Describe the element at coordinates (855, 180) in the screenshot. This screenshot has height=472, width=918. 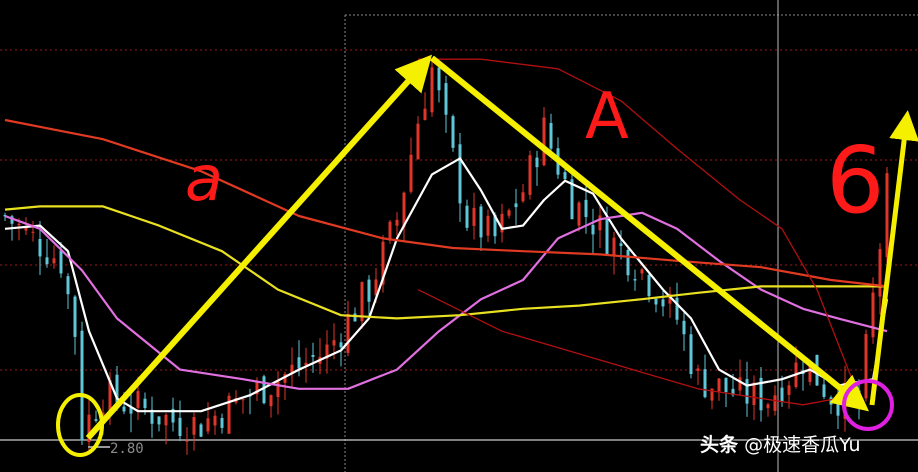
I see `wave-b-label: 6` at that location.